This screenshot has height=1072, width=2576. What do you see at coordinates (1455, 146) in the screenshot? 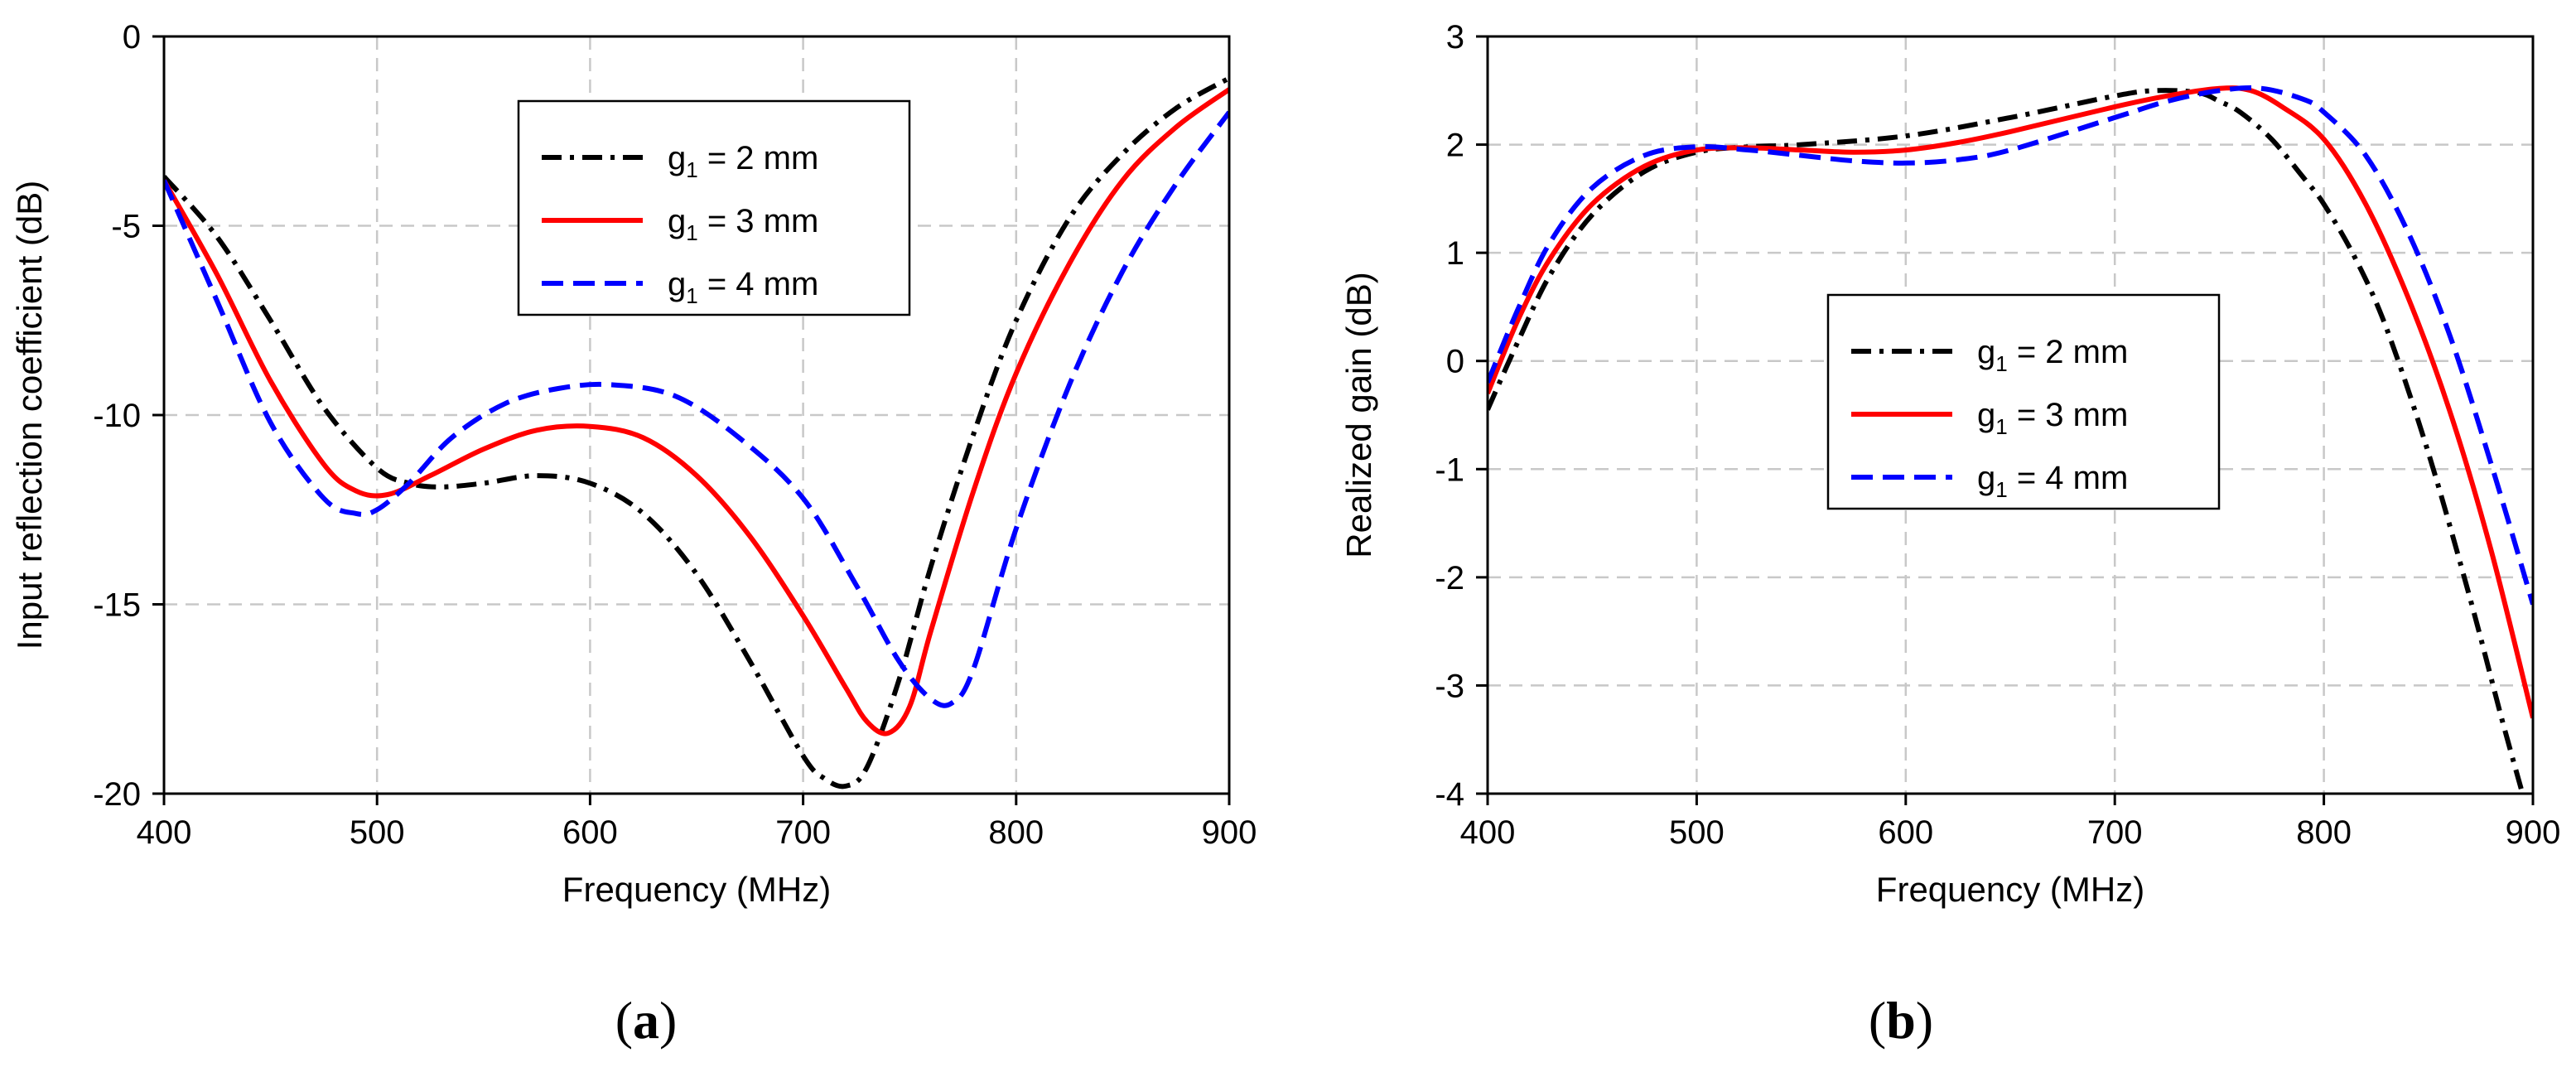
I see `y-tick-label: 2` at bounding box center [1455, 146].